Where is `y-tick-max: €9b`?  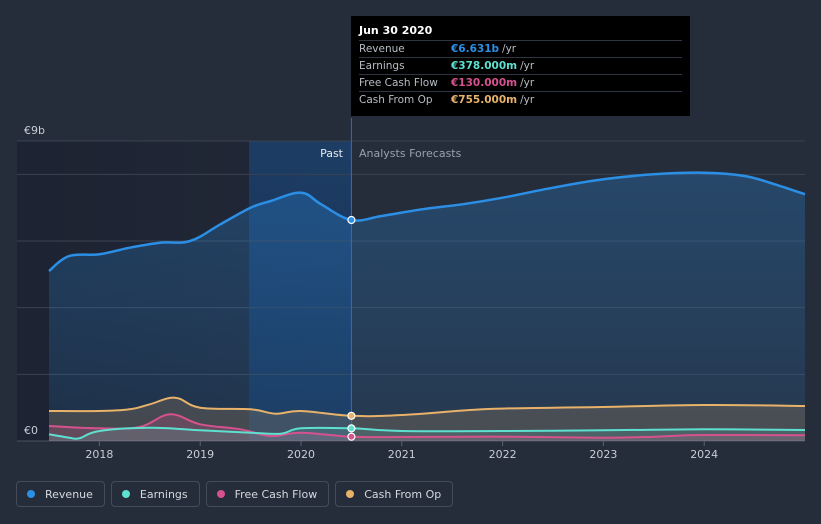 y-tick-max: €9b is located at coordinates (34, 130).